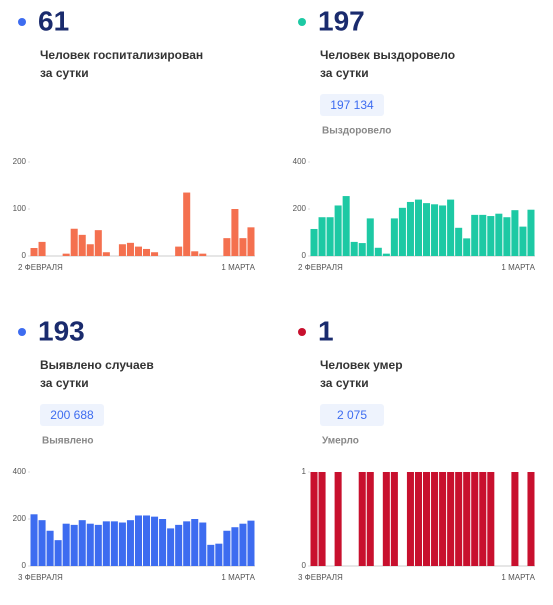  Describe the element at coordinates (97, 365) in the screenshot. I see `description: Выявлено случаев` at that location.